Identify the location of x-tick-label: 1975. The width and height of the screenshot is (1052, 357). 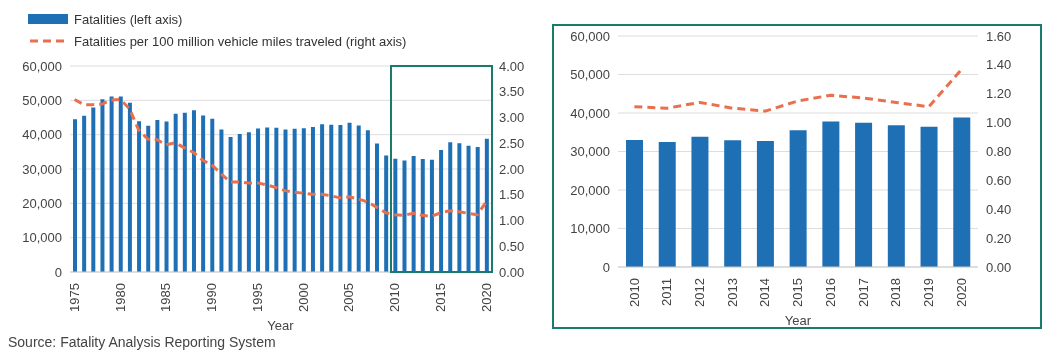
(74, 297).